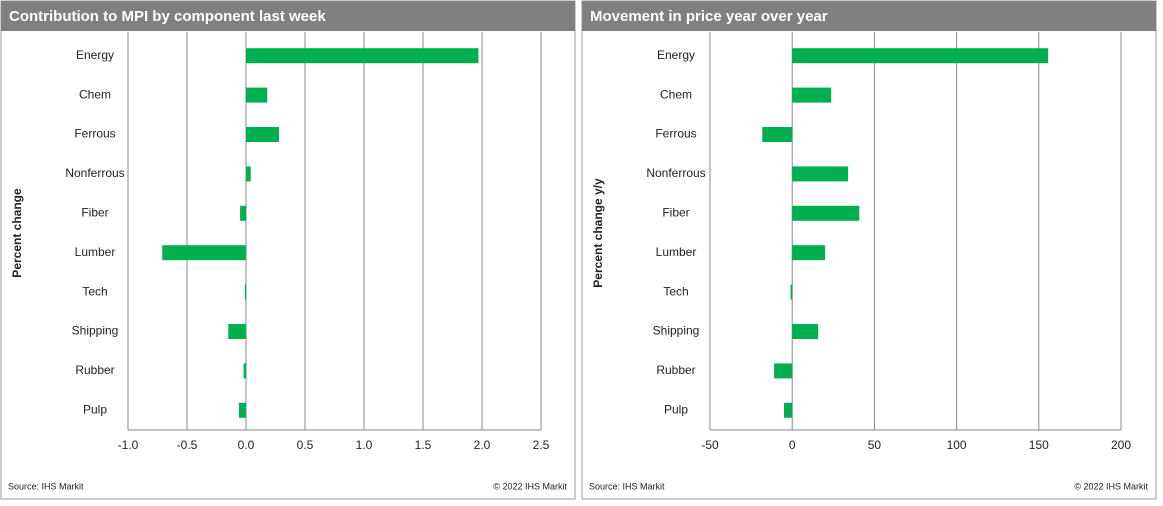 The height and width of the screenshot is (506, 1163). What do you see at coordinates (423, 445) in the screenshot?
I see `x-tick-label: 1.5` at bounding box center [423, 445].